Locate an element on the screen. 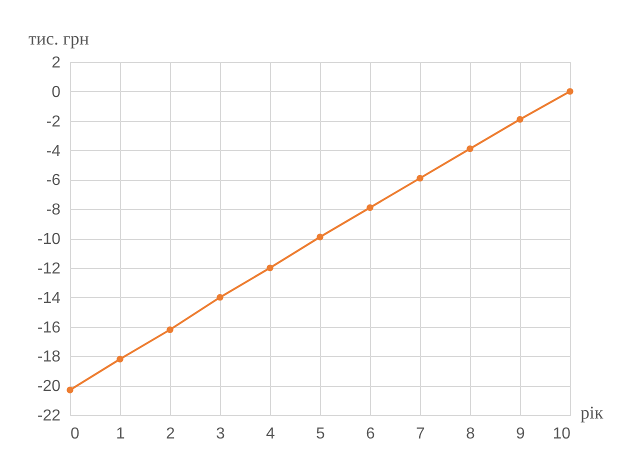 The width and height of the screenshot is (624, 457). x-tick-label: 8 is located at coordinates (471, 434).